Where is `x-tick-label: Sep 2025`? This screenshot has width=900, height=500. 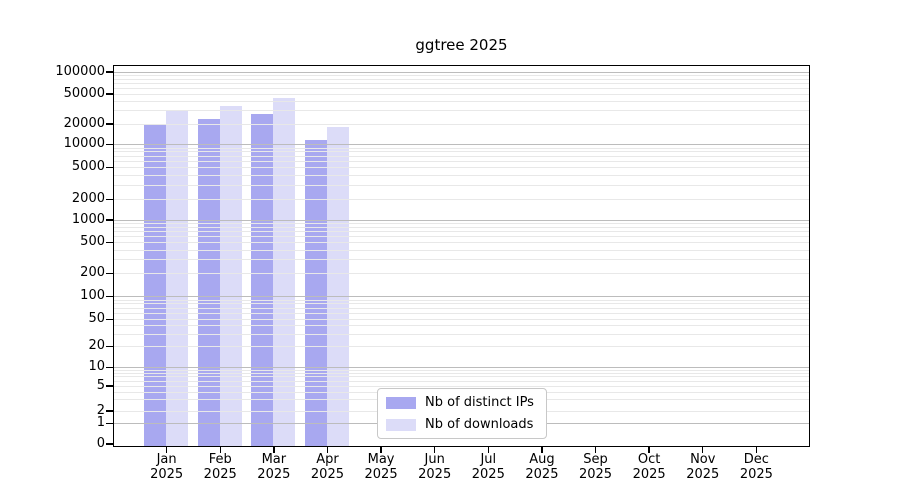 x-tick-label: Sep 2025 is located at coordinates (596, 467).